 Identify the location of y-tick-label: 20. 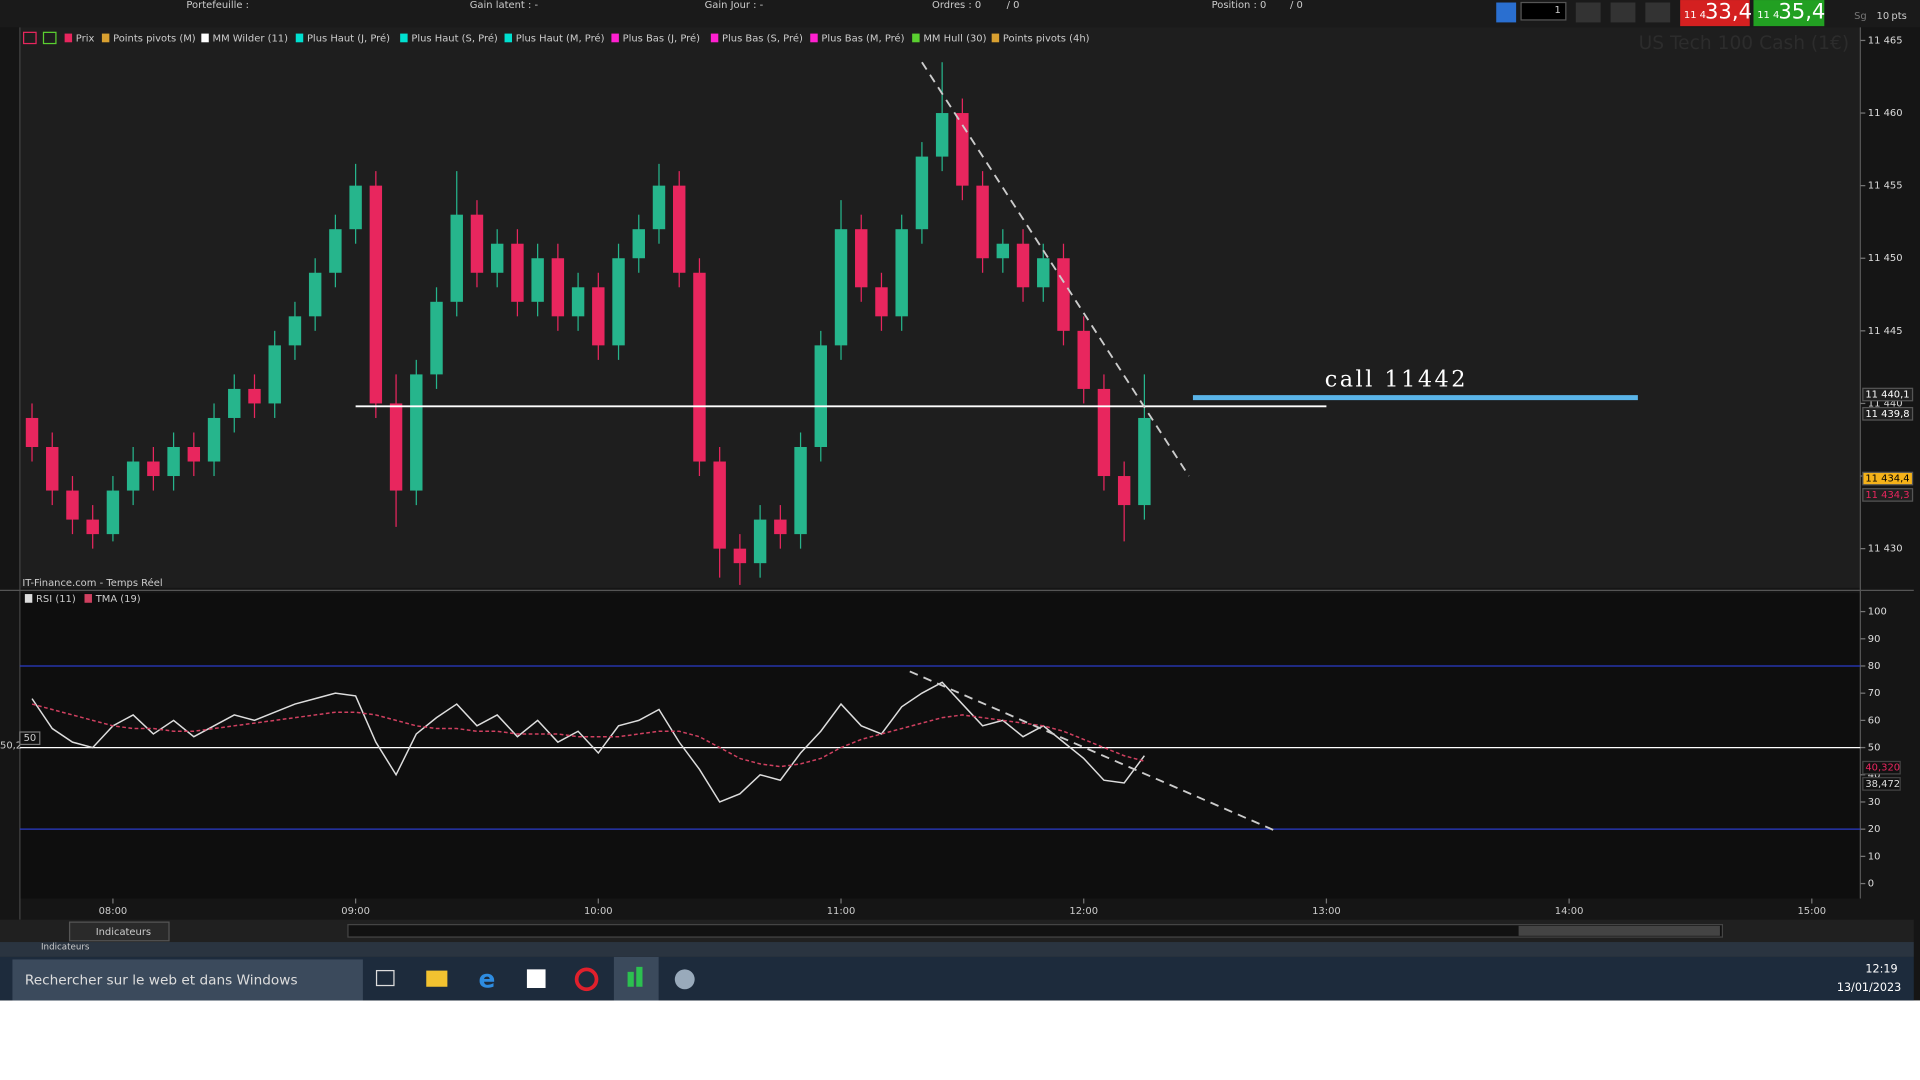
(1874, 829).